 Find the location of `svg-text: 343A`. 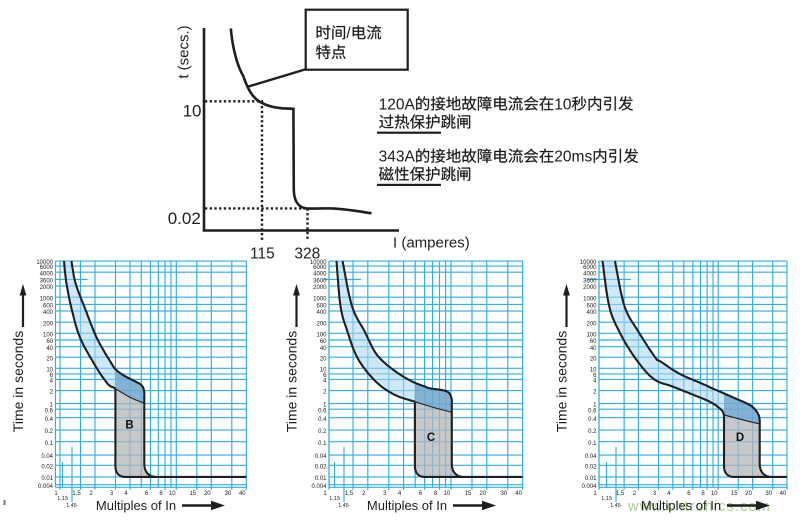

svg-text: 343A is located at coordinates (397, 157).